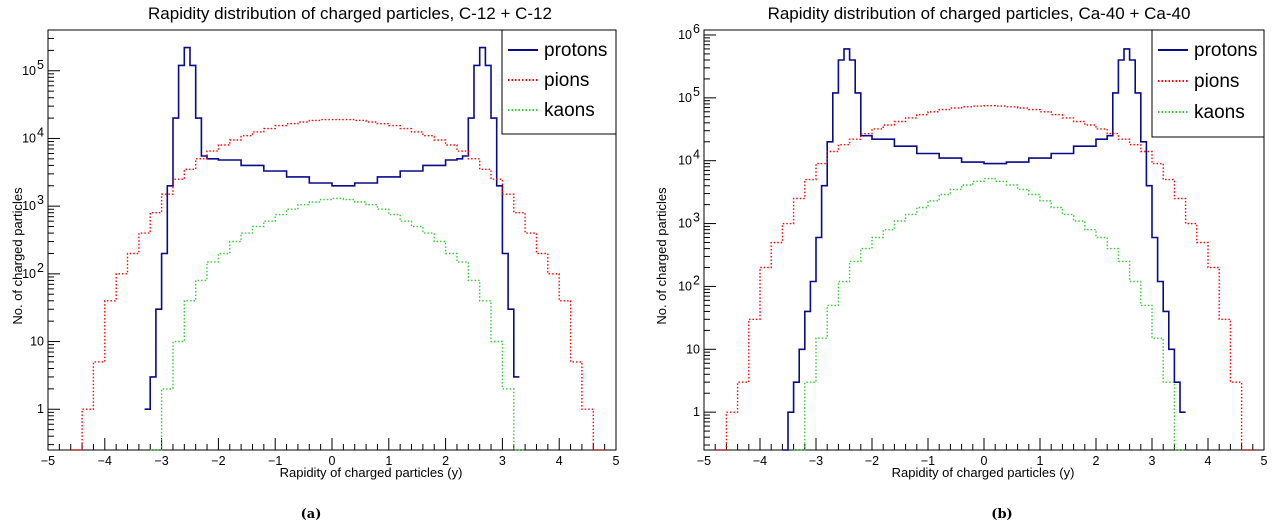 This screenshot has height=527, width=1276. Describe the element at coordinates (338, 324) in the screenshot. I see `series-kaons` at that location.